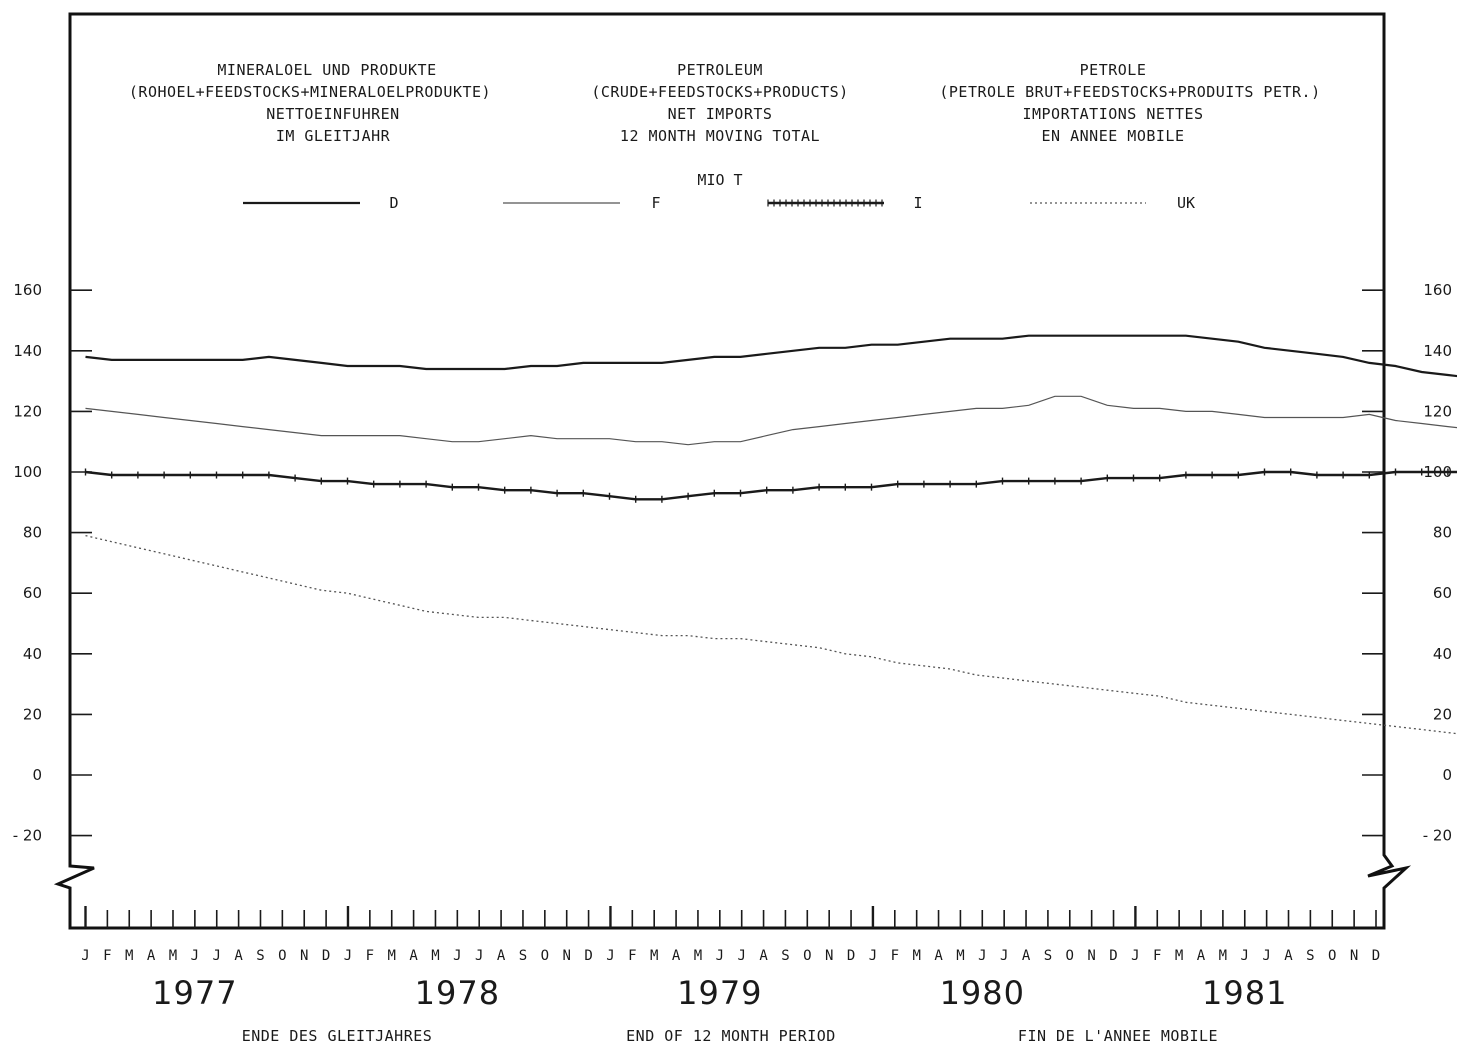 The image size is (1457, 1043). What do you see at coordinates (27, 290) in the screenshot?
I see `y-tick-label-left: 160` at bounding box center [27, 290].